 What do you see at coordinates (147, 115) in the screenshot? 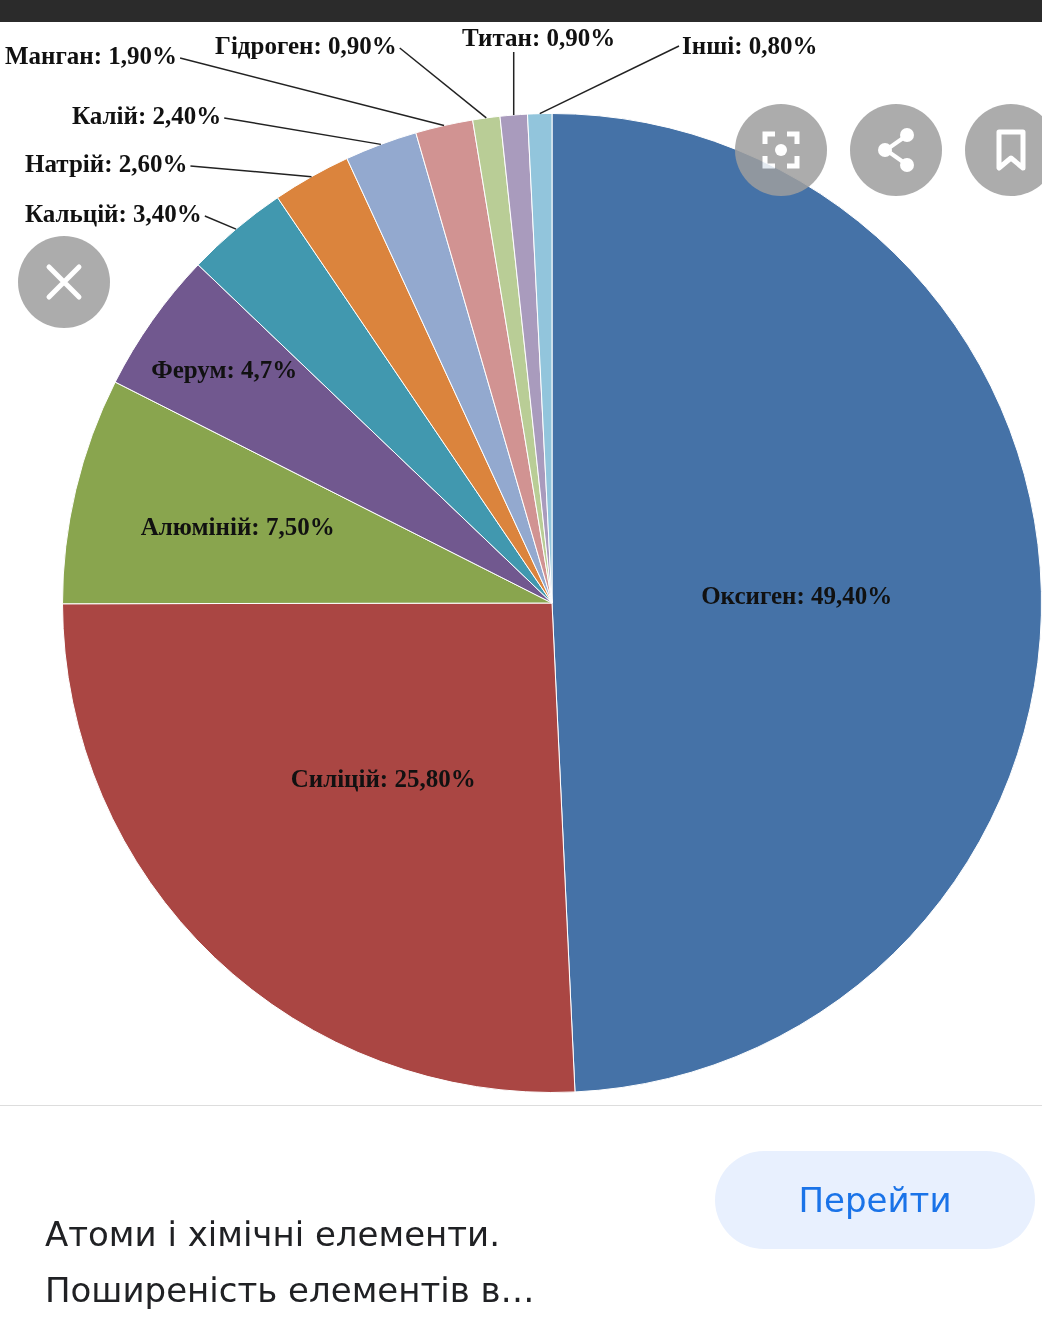
I see `slice-label: Калій: 2,40%` at bounding box center [147, 115].